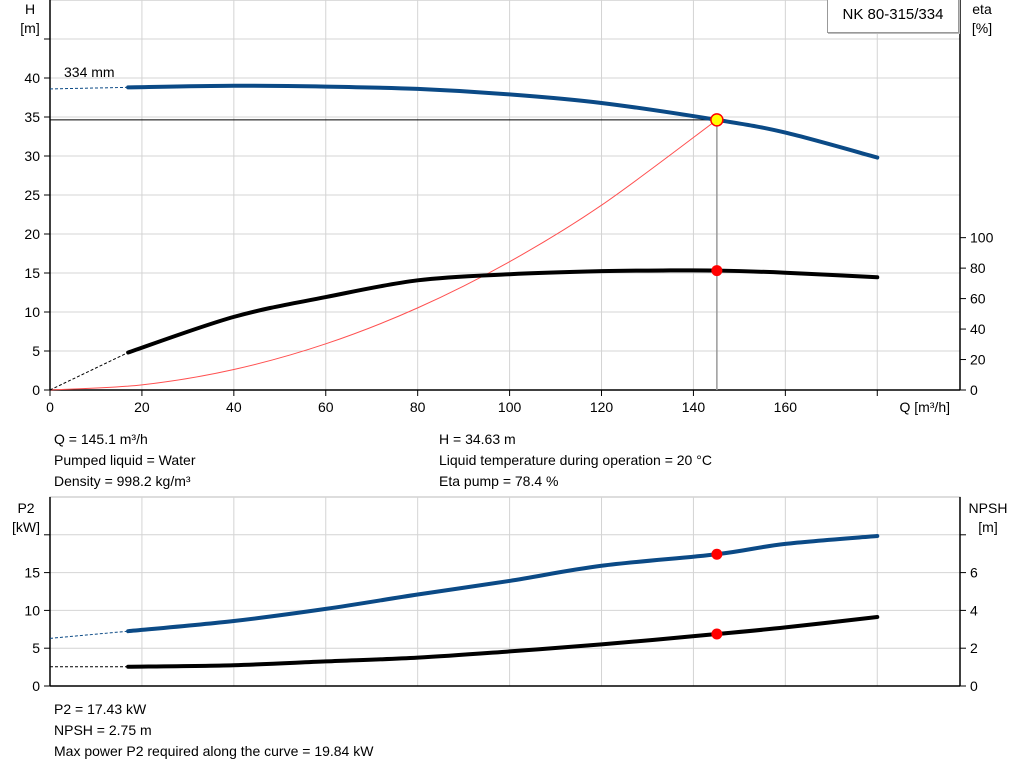  Describe the element at coordinates (32, 78) in the screenshot. I see `h-tick-label: 40` at that location.